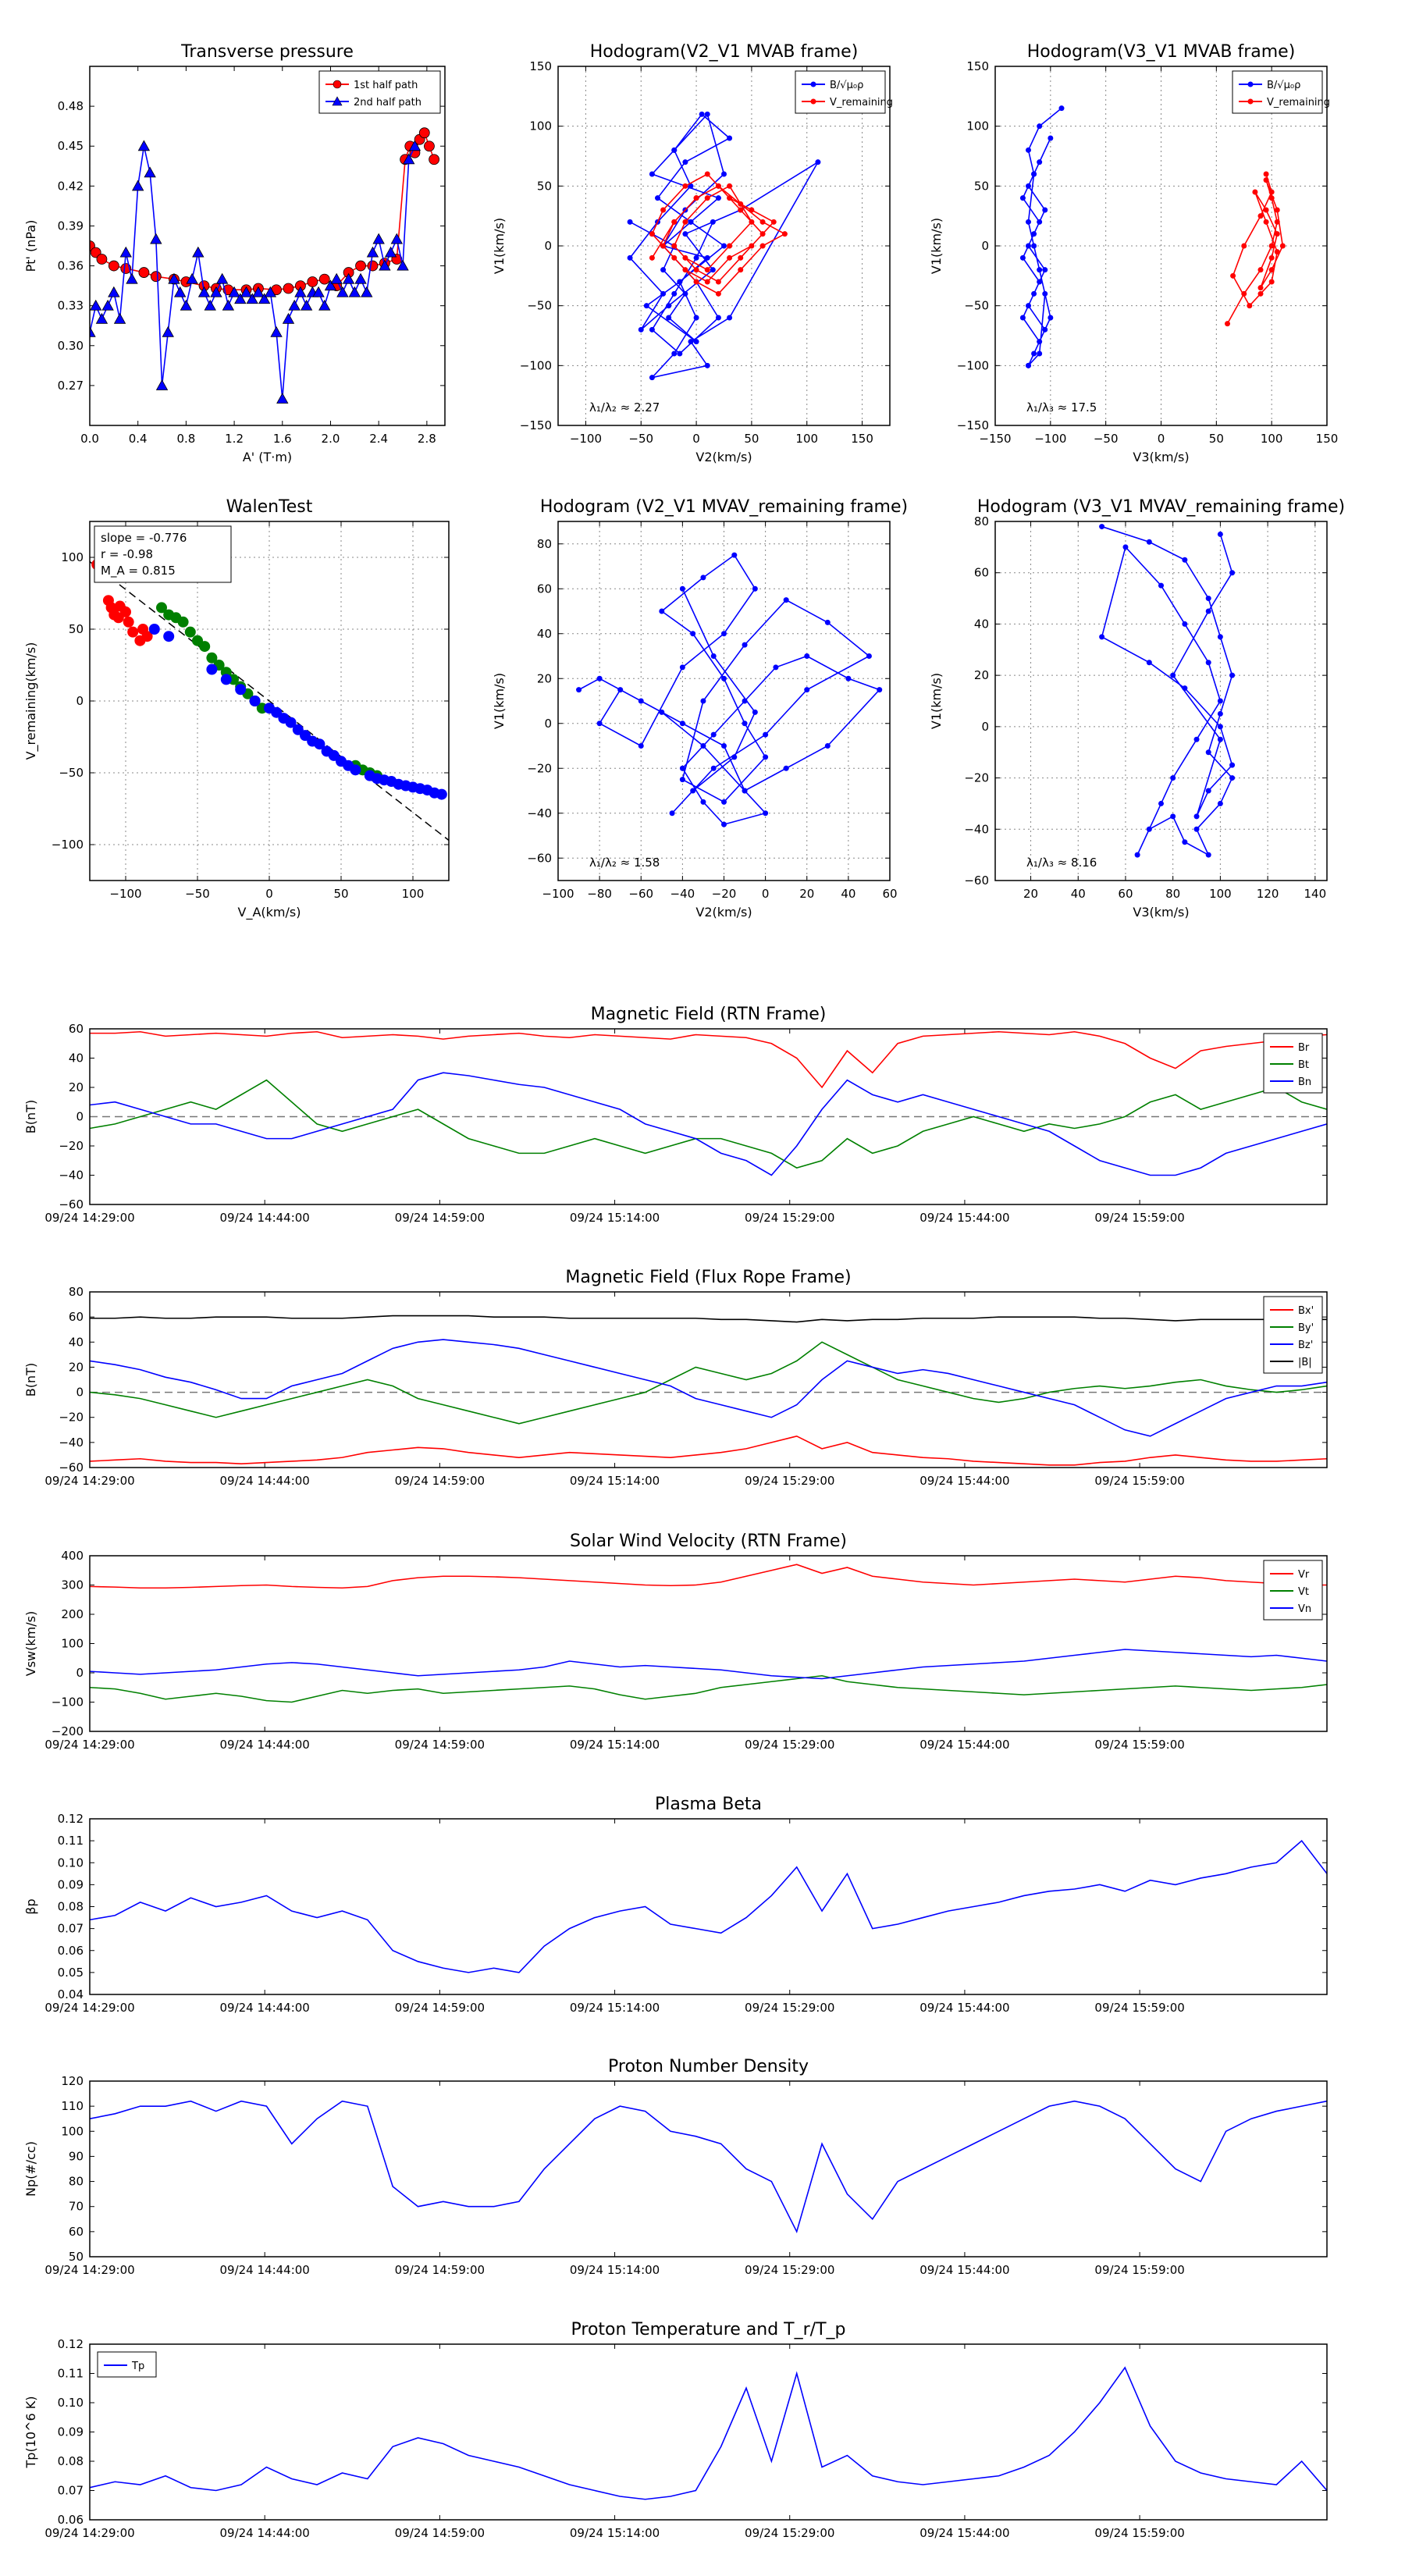 The width and height of the screenshot is (1405, 2576). I want to click on y-tick-label: 200, so click(72, 1614).